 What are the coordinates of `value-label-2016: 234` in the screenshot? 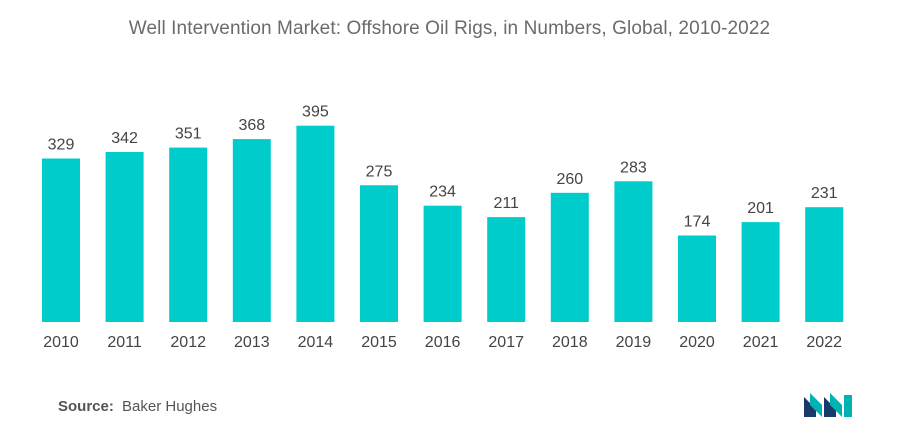 It's located at (442, 192).